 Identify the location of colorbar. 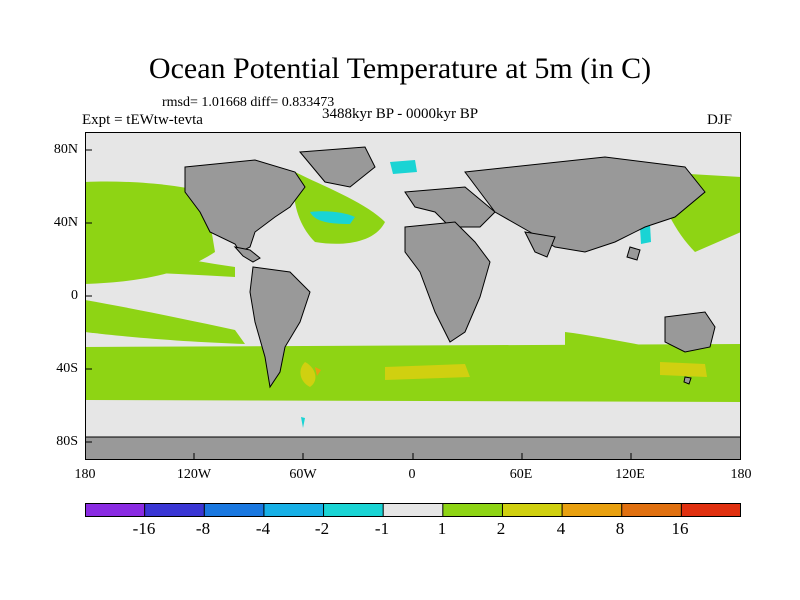
(413, 510).